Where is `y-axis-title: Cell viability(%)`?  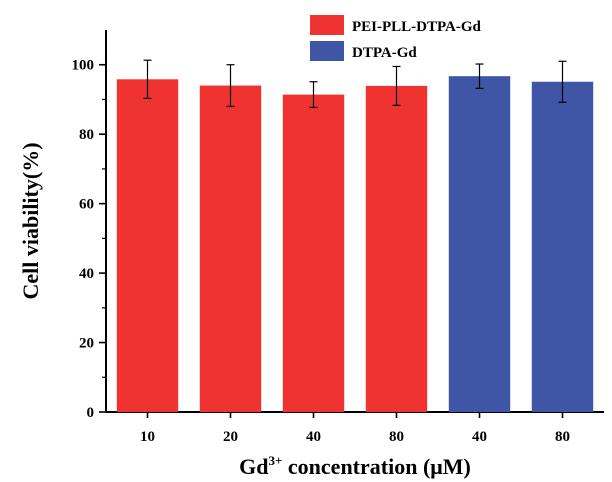 y-axis-title: Cell viability(%) is located at coordinates (30, 220).